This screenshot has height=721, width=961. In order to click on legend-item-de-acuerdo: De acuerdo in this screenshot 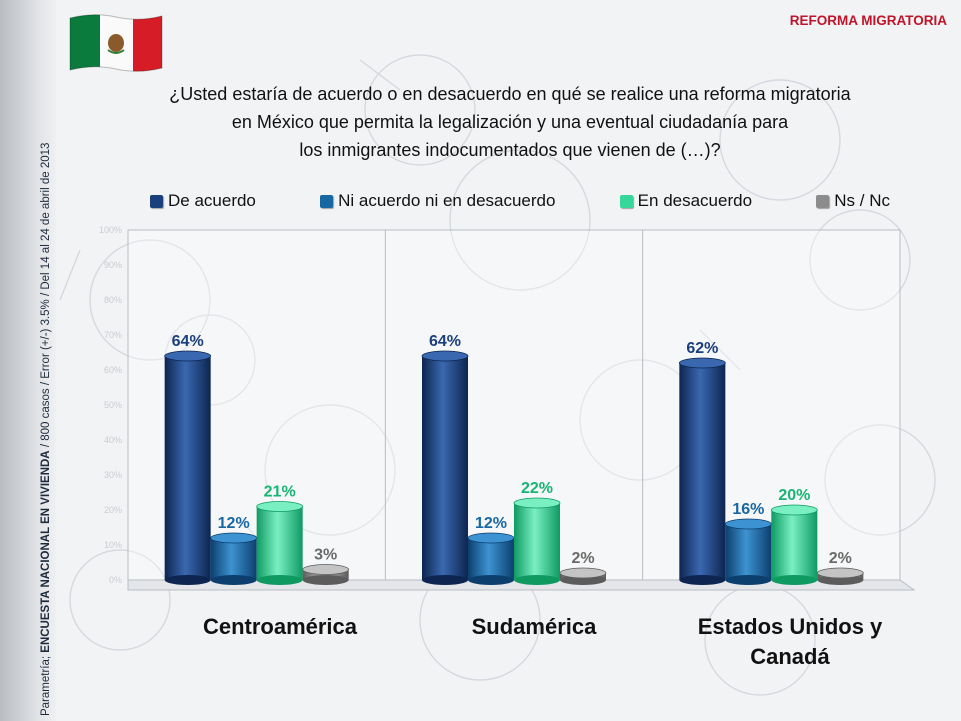, I will do `click(203, 201)`.